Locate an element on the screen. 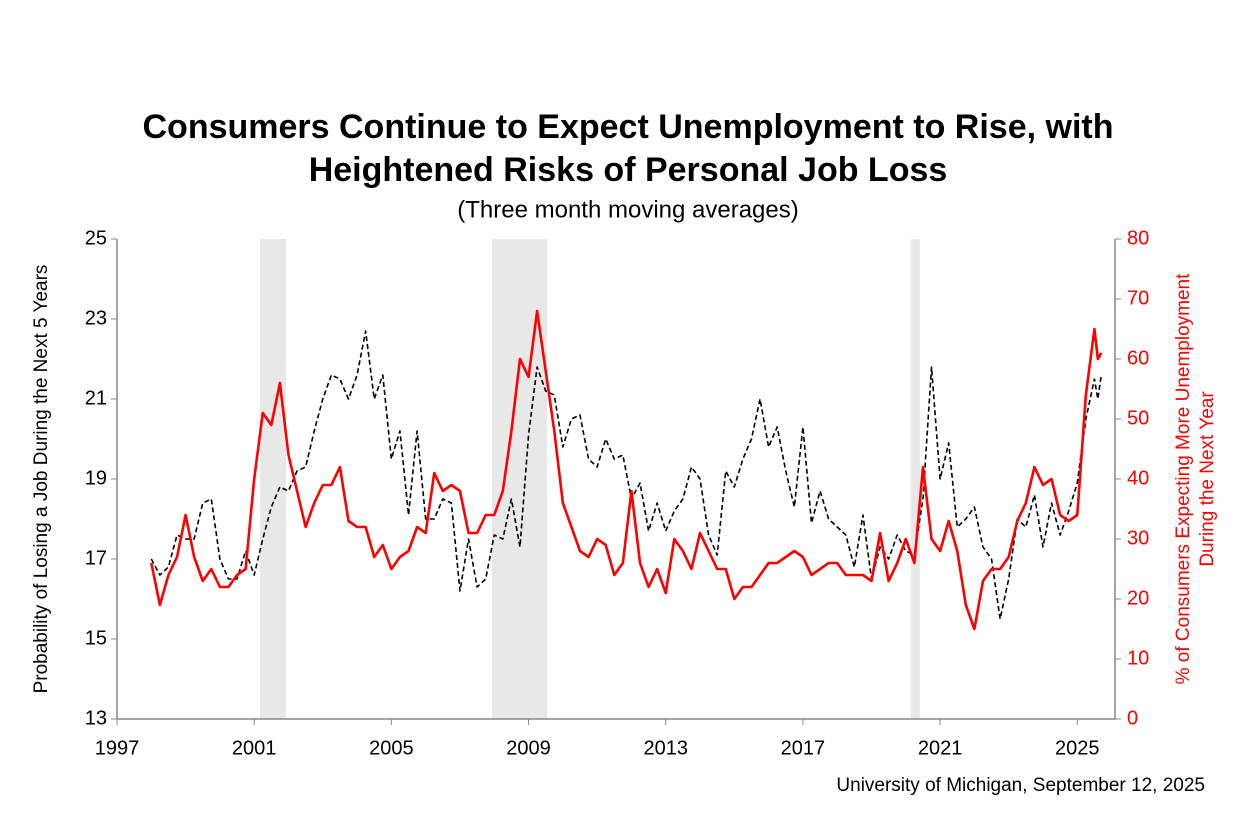 The image size is (1246, 824). x-tick-label: 2009 is located at coordinates (528, 748).